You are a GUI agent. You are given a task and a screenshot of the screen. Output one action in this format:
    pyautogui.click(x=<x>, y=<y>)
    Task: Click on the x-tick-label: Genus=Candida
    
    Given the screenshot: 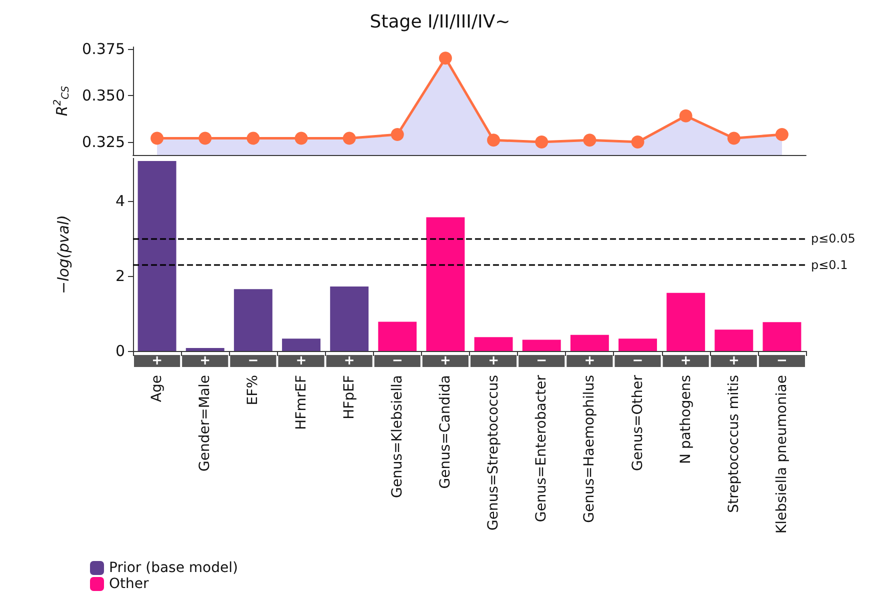 What is the action you would take?
    pyautogui.click(x=445, y=432)
    